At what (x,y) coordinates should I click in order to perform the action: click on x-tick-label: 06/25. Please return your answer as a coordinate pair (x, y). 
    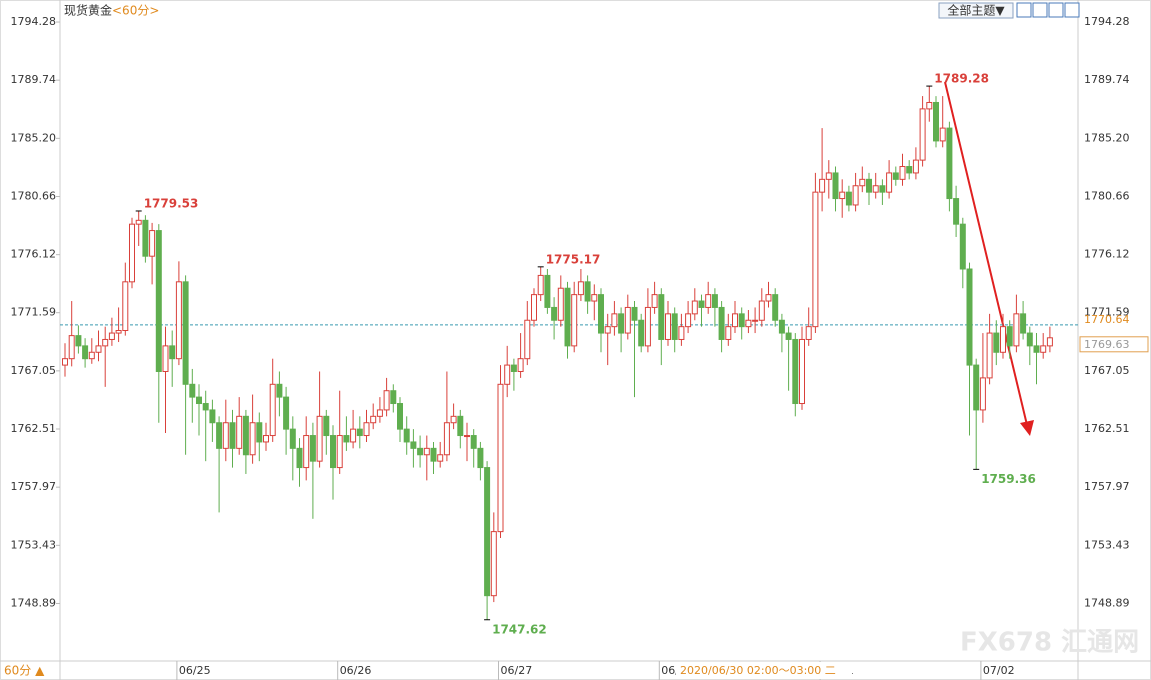
    Looking at the image, I should click on (195, 670).